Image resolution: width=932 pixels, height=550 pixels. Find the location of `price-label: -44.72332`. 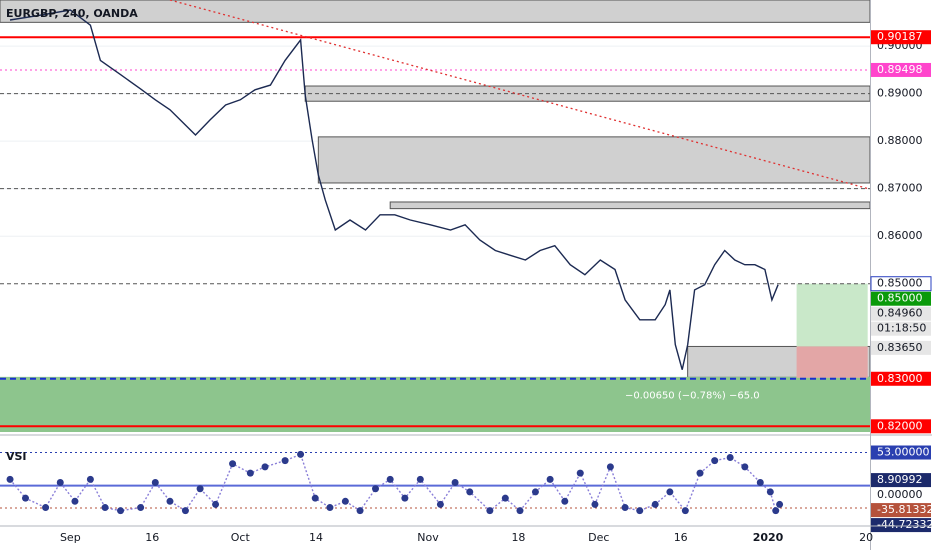

price-label: -44.72332 is located at coordinates (904, 524).